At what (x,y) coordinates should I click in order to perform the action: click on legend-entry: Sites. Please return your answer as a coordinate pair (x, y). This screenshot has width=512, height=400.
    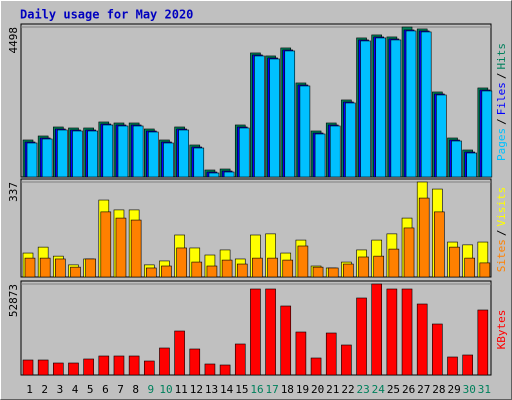
    Looking at the image, I should click on (501, 255).